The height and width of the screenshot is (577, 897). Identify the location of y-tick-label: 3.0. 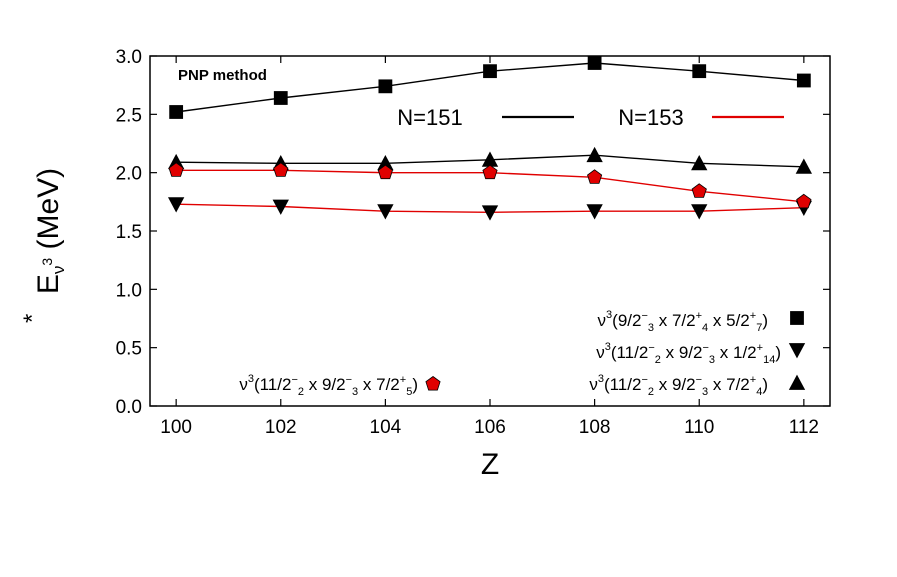
(129, 57).